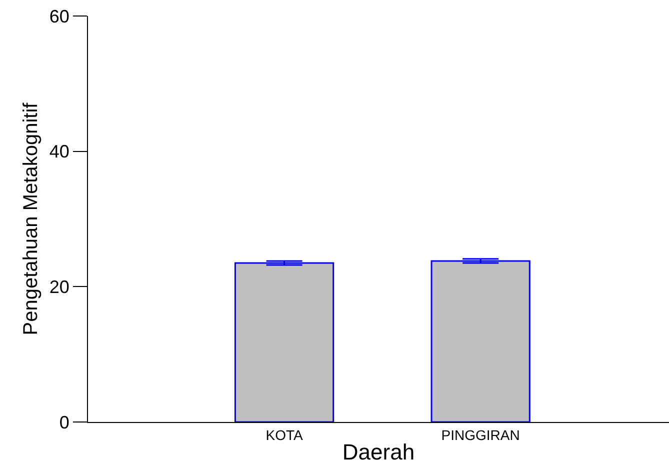 The width and height of the screenshot is (669, 476). Describe the element at coordinates (59, 152) in the screenshot. I see `y-tick-label: 40` at that location.